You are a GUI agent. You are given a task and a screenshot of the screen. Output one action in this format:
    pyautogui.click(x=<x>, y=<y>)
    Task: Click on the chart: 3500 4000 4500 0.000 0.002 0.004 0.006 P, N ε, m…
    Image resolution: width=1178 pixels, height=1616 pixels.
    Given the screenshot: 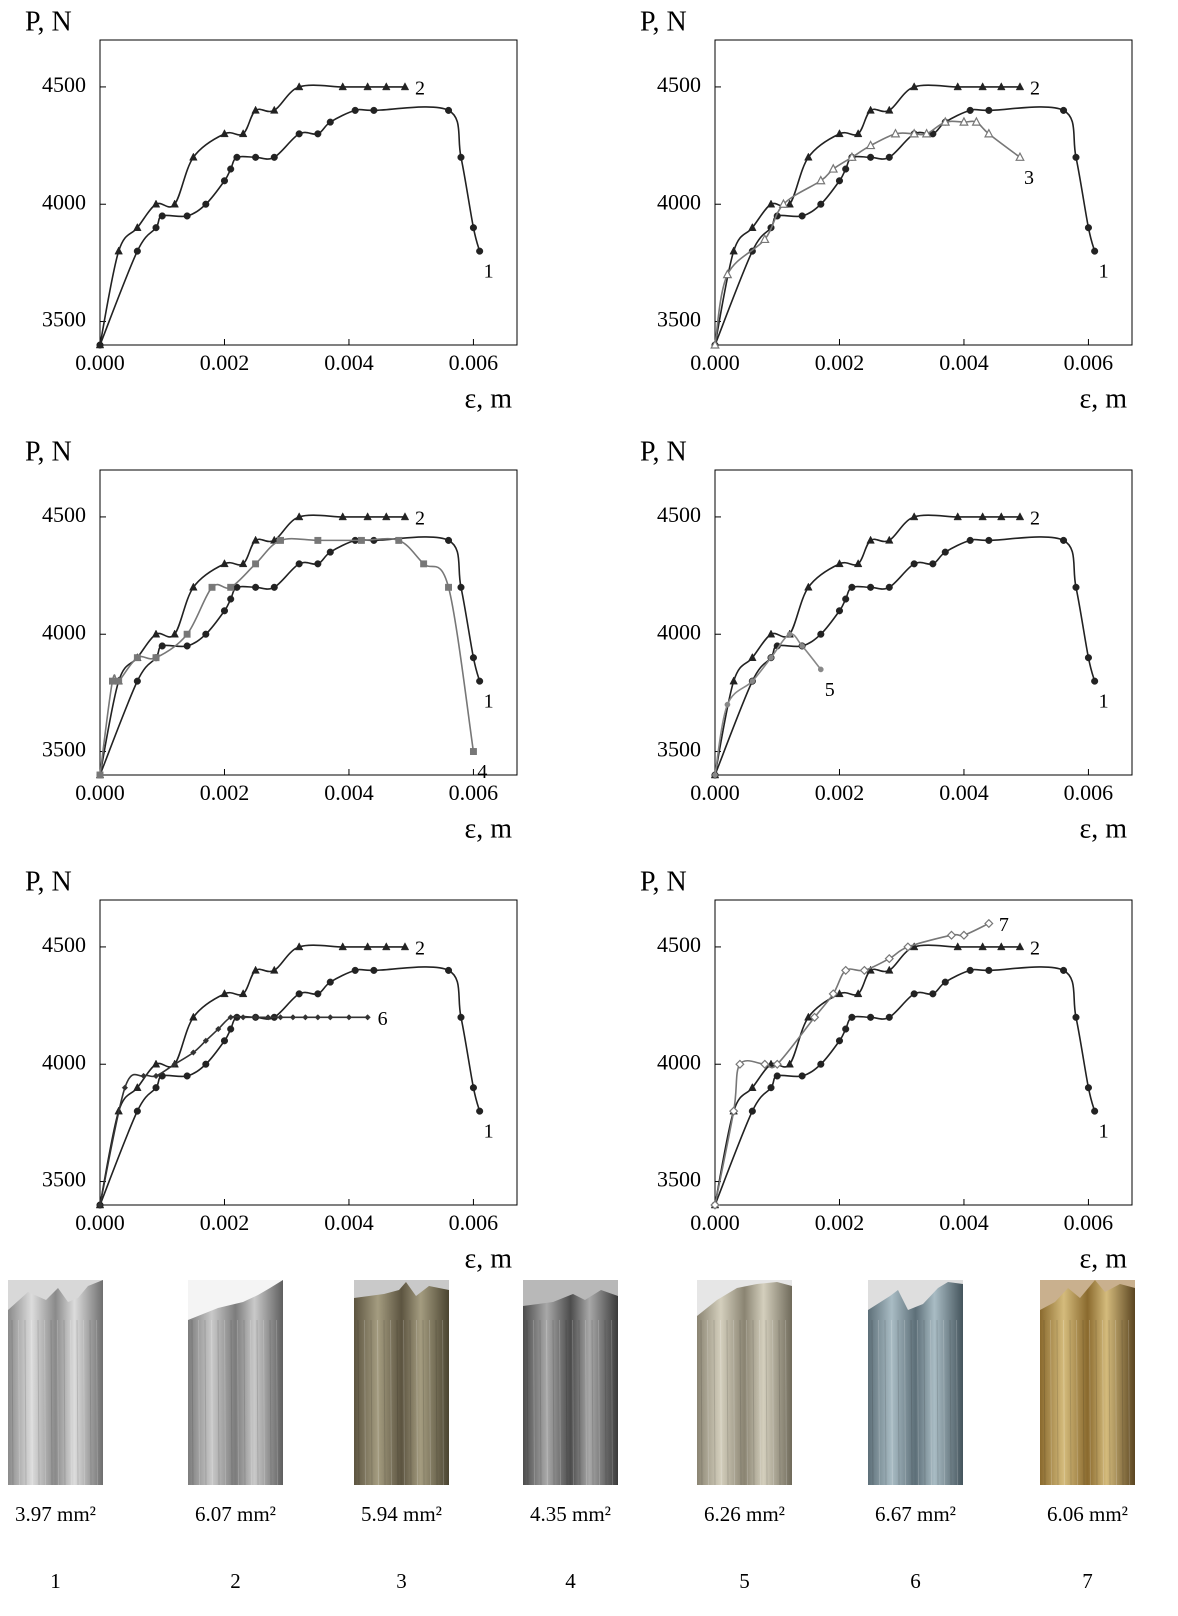 What is the action you would take?
    pyautogui.click(x=271, y=1070)
    